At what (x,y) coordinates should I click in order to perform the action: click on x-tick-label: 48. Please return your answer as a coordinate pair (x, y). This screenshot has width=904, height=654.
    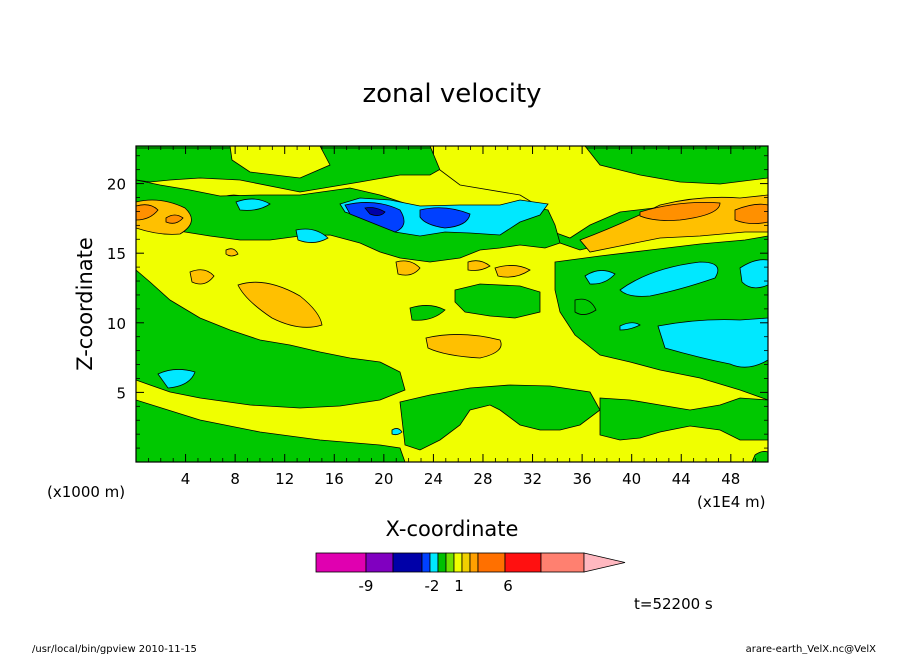
    Looking at the image, I should click on (730, 479).